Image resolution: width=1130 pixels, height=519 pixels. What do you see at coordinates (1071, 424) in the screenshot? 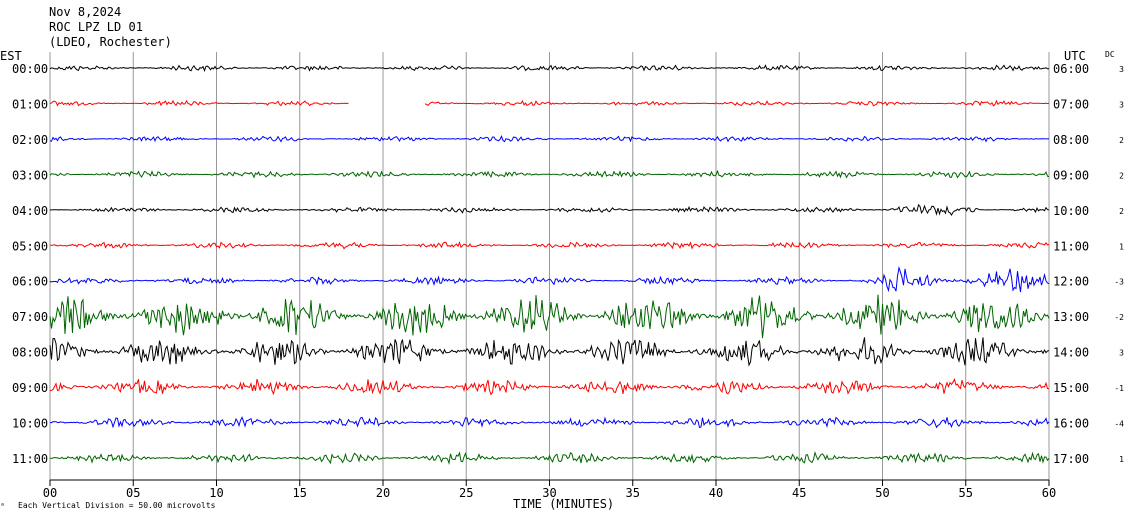
I see `utc-hour-label: 16:00` at bounding box center [1071, 424].